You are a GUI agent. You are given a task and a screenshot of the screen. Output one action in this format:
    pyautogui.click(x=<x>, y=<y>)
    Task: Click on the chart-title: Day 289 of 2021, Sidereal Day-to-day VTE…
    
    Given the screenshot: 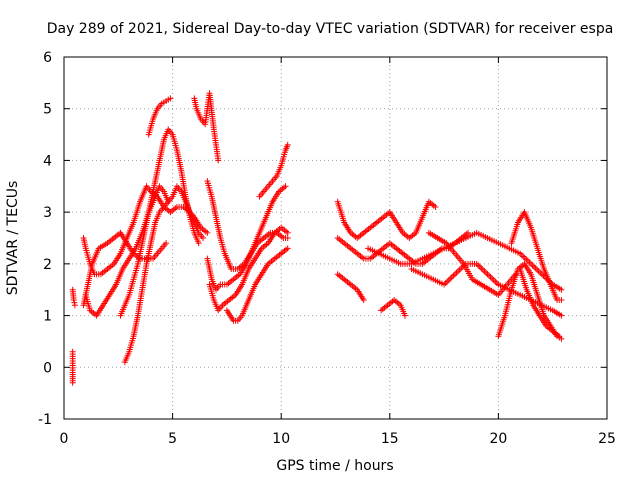 What is the action you would take?
    pyautogui.click(x=330, y=29)
    